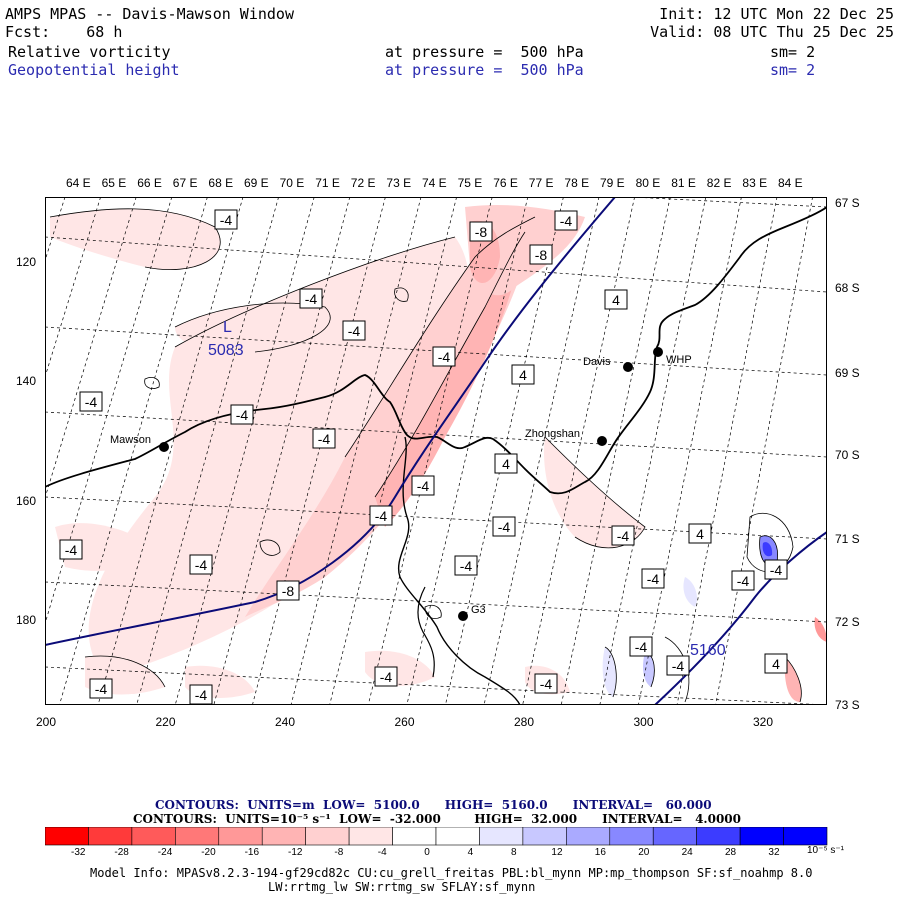 This screenshot has height=900, width=900. What do you see at coordinates (708, 650) in the screenshot?
I see `height-contour-label: 5160` at bounding box center [708, 650].